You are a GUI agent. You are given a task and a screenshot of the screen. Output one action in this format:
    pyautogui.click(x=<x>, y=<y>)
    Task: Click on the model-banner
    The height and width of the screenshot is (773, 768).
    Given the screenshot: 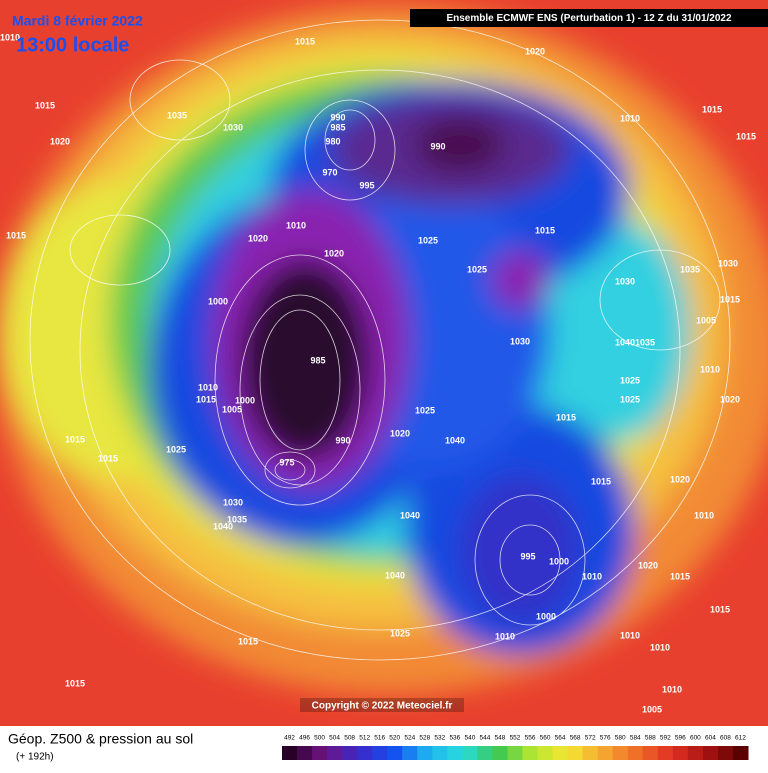 What is the action you would take?
    pyautogui.click(x=589, y=18)
    